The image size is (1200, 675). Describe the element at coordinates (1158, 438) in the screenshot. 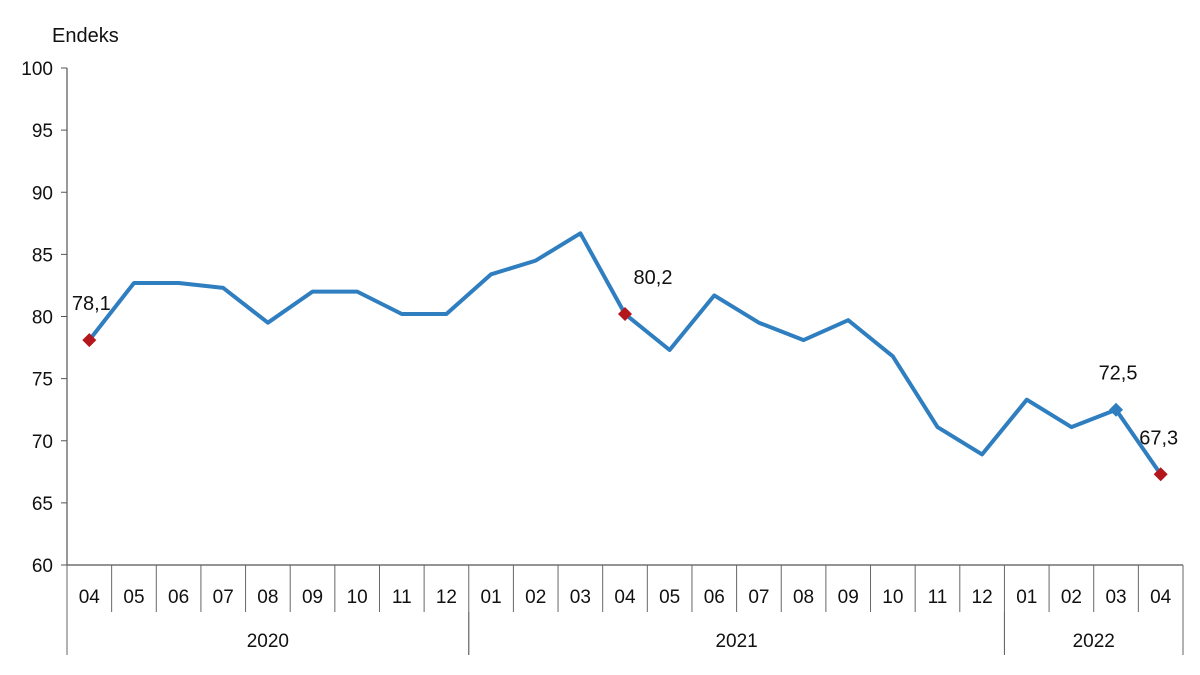

I see `data-label: 67,3` at that location.